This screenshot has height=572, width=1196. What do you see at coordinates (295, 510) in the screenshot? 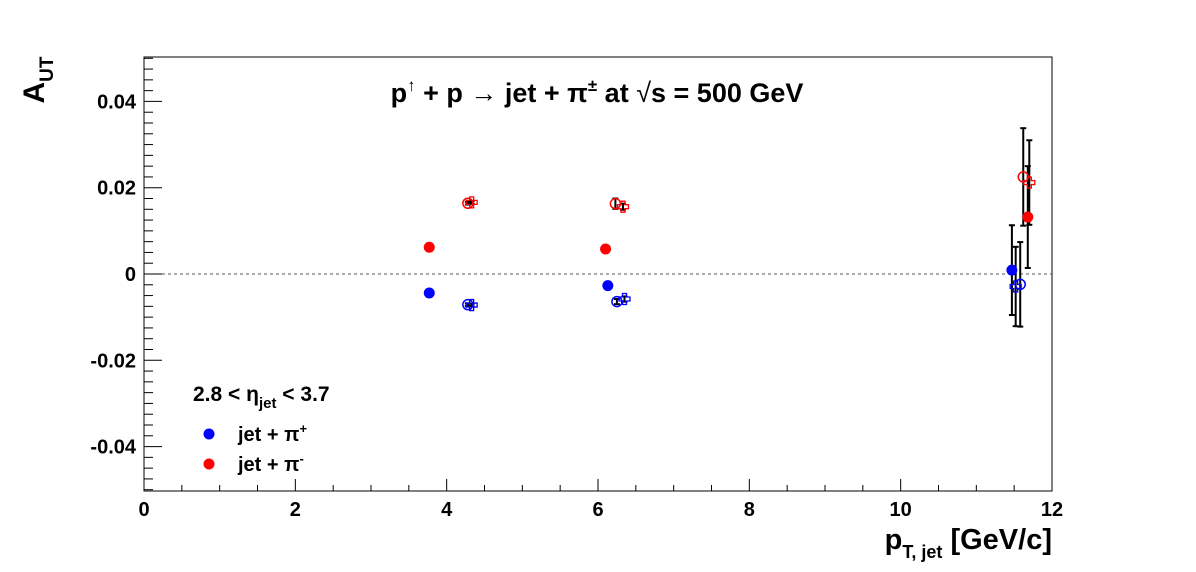
I see `x-tick-label: 2` at bounding box center [295, 510].